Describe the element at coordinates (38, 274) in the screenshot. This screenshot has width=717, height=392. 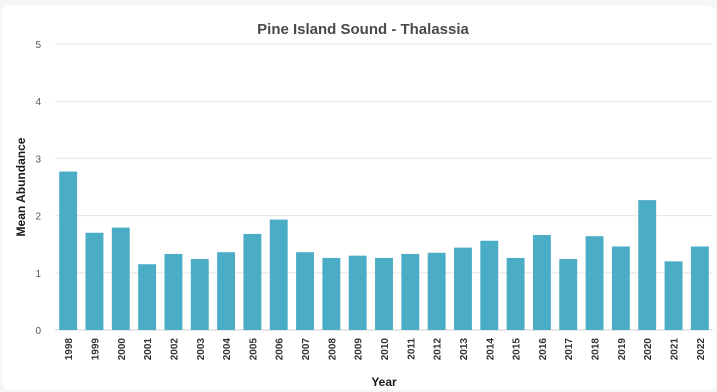
I see `y-tick-label: 1` at that location.